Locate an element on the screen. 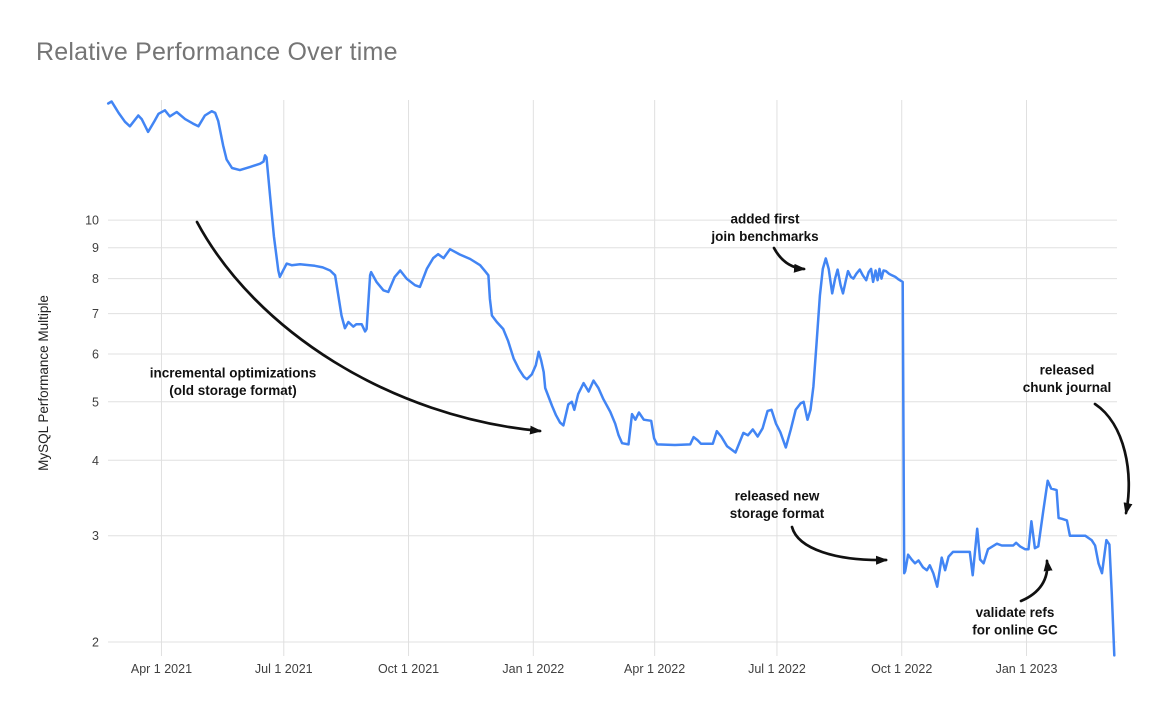 This screenshot has width=1152, height=713. annotation-arrow-incremental-optimizations is located at coordinates (368, 327).